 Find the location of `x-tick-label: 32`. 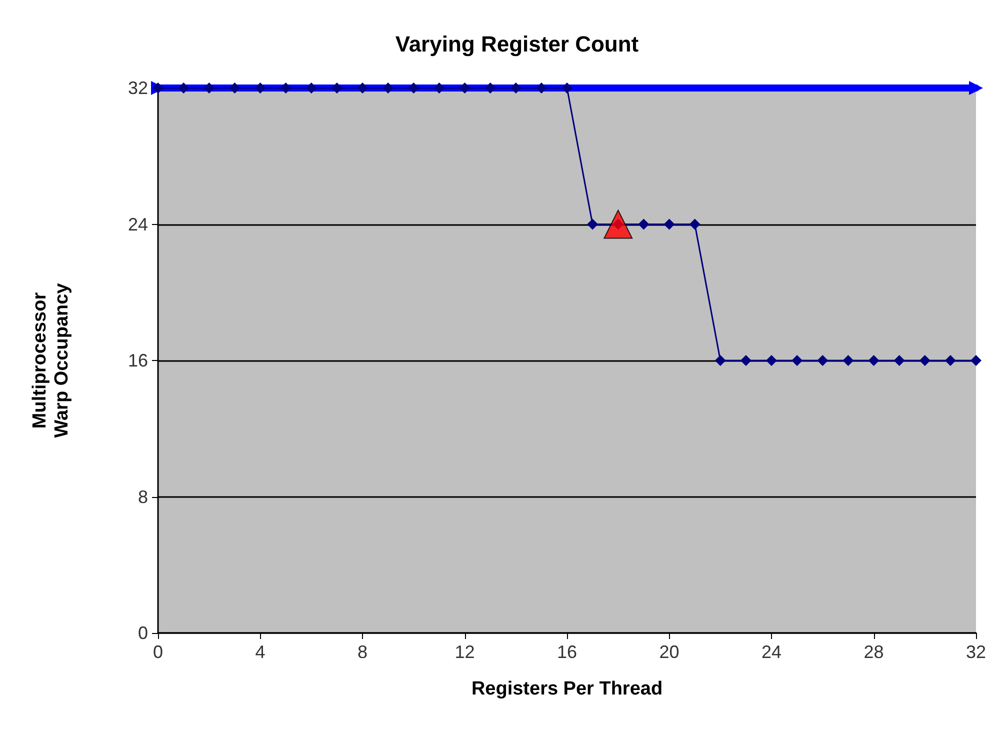

x-tick-label: 32 is located at coordinates (976, 652).